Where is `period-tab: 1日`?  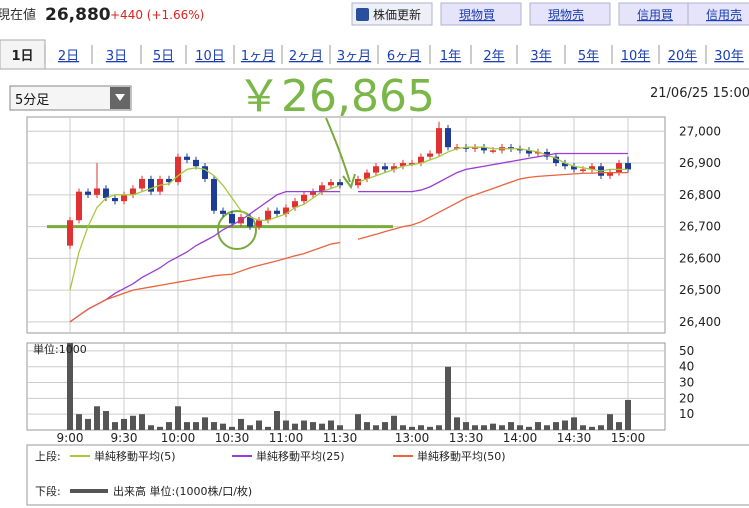
period-tab: 1日 is located at coordinates (23, 54).